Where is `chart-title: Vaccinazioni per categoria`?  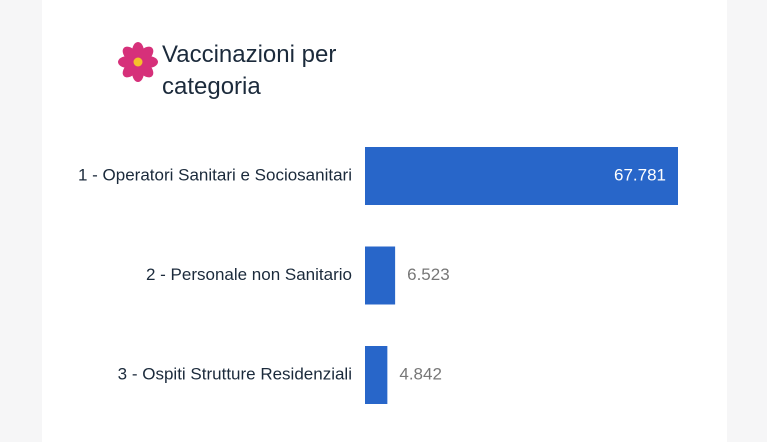 chart-title: Vaccinazioni per categoria is located at coordinates (249, 70).